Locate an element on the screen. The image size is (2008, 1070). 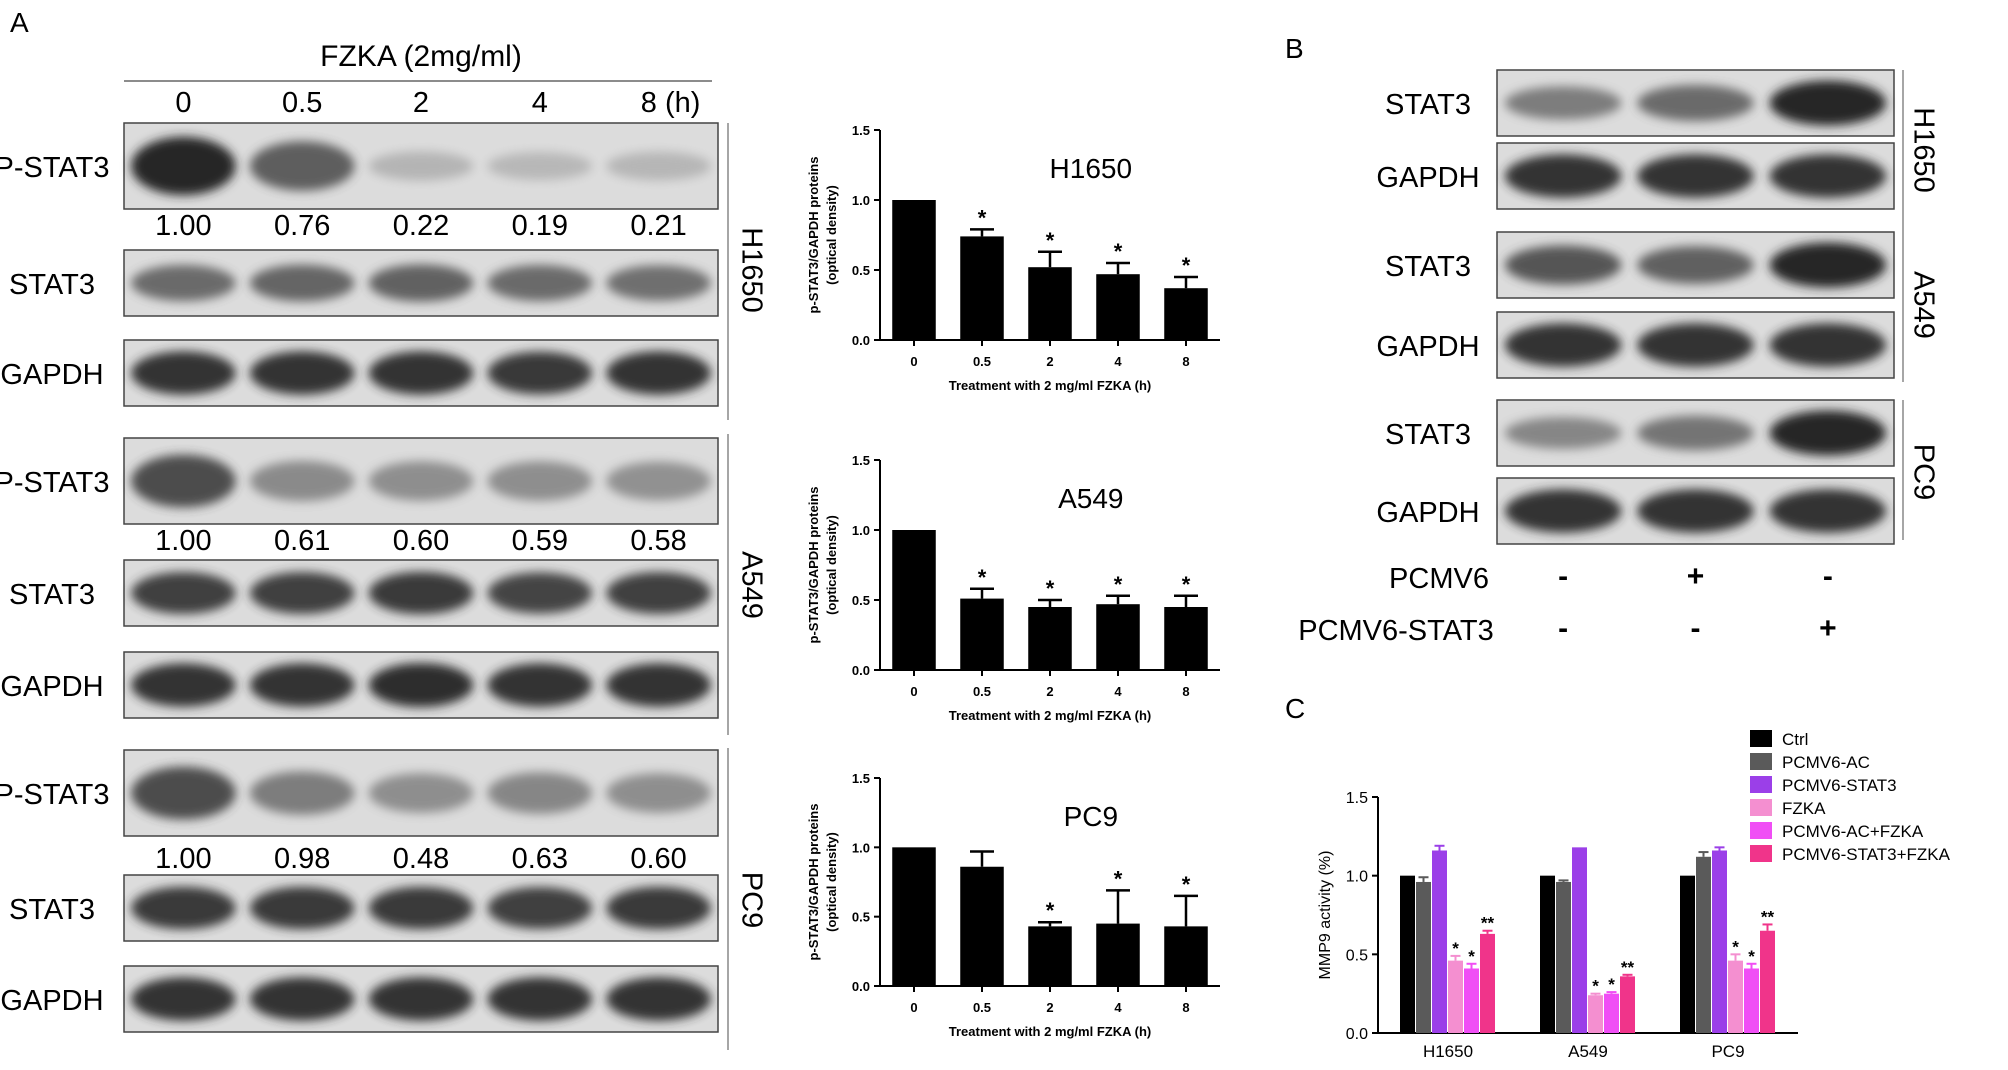
density-value: 0.21 is located at coordinates (658, 226).